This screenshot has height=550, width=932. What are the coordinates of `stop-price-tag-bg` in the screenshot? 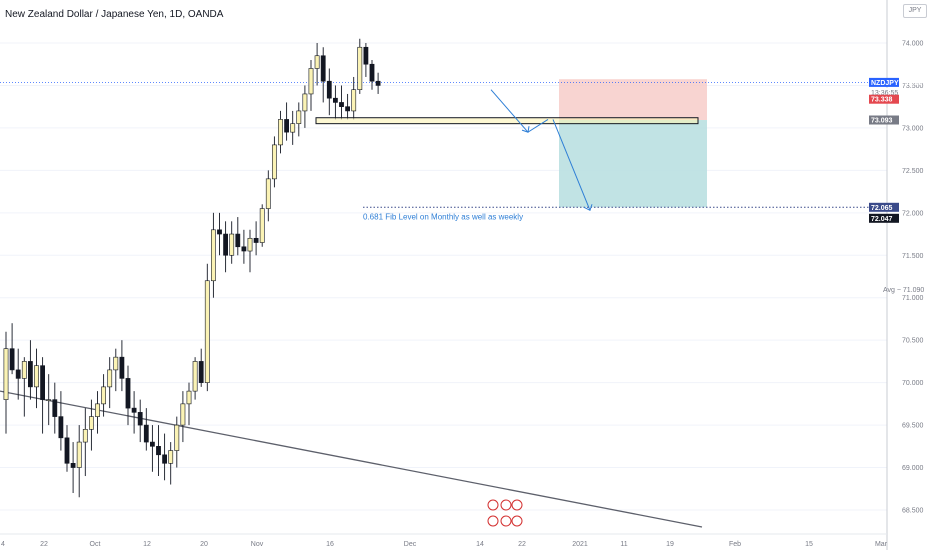 It's located at (884, 99).